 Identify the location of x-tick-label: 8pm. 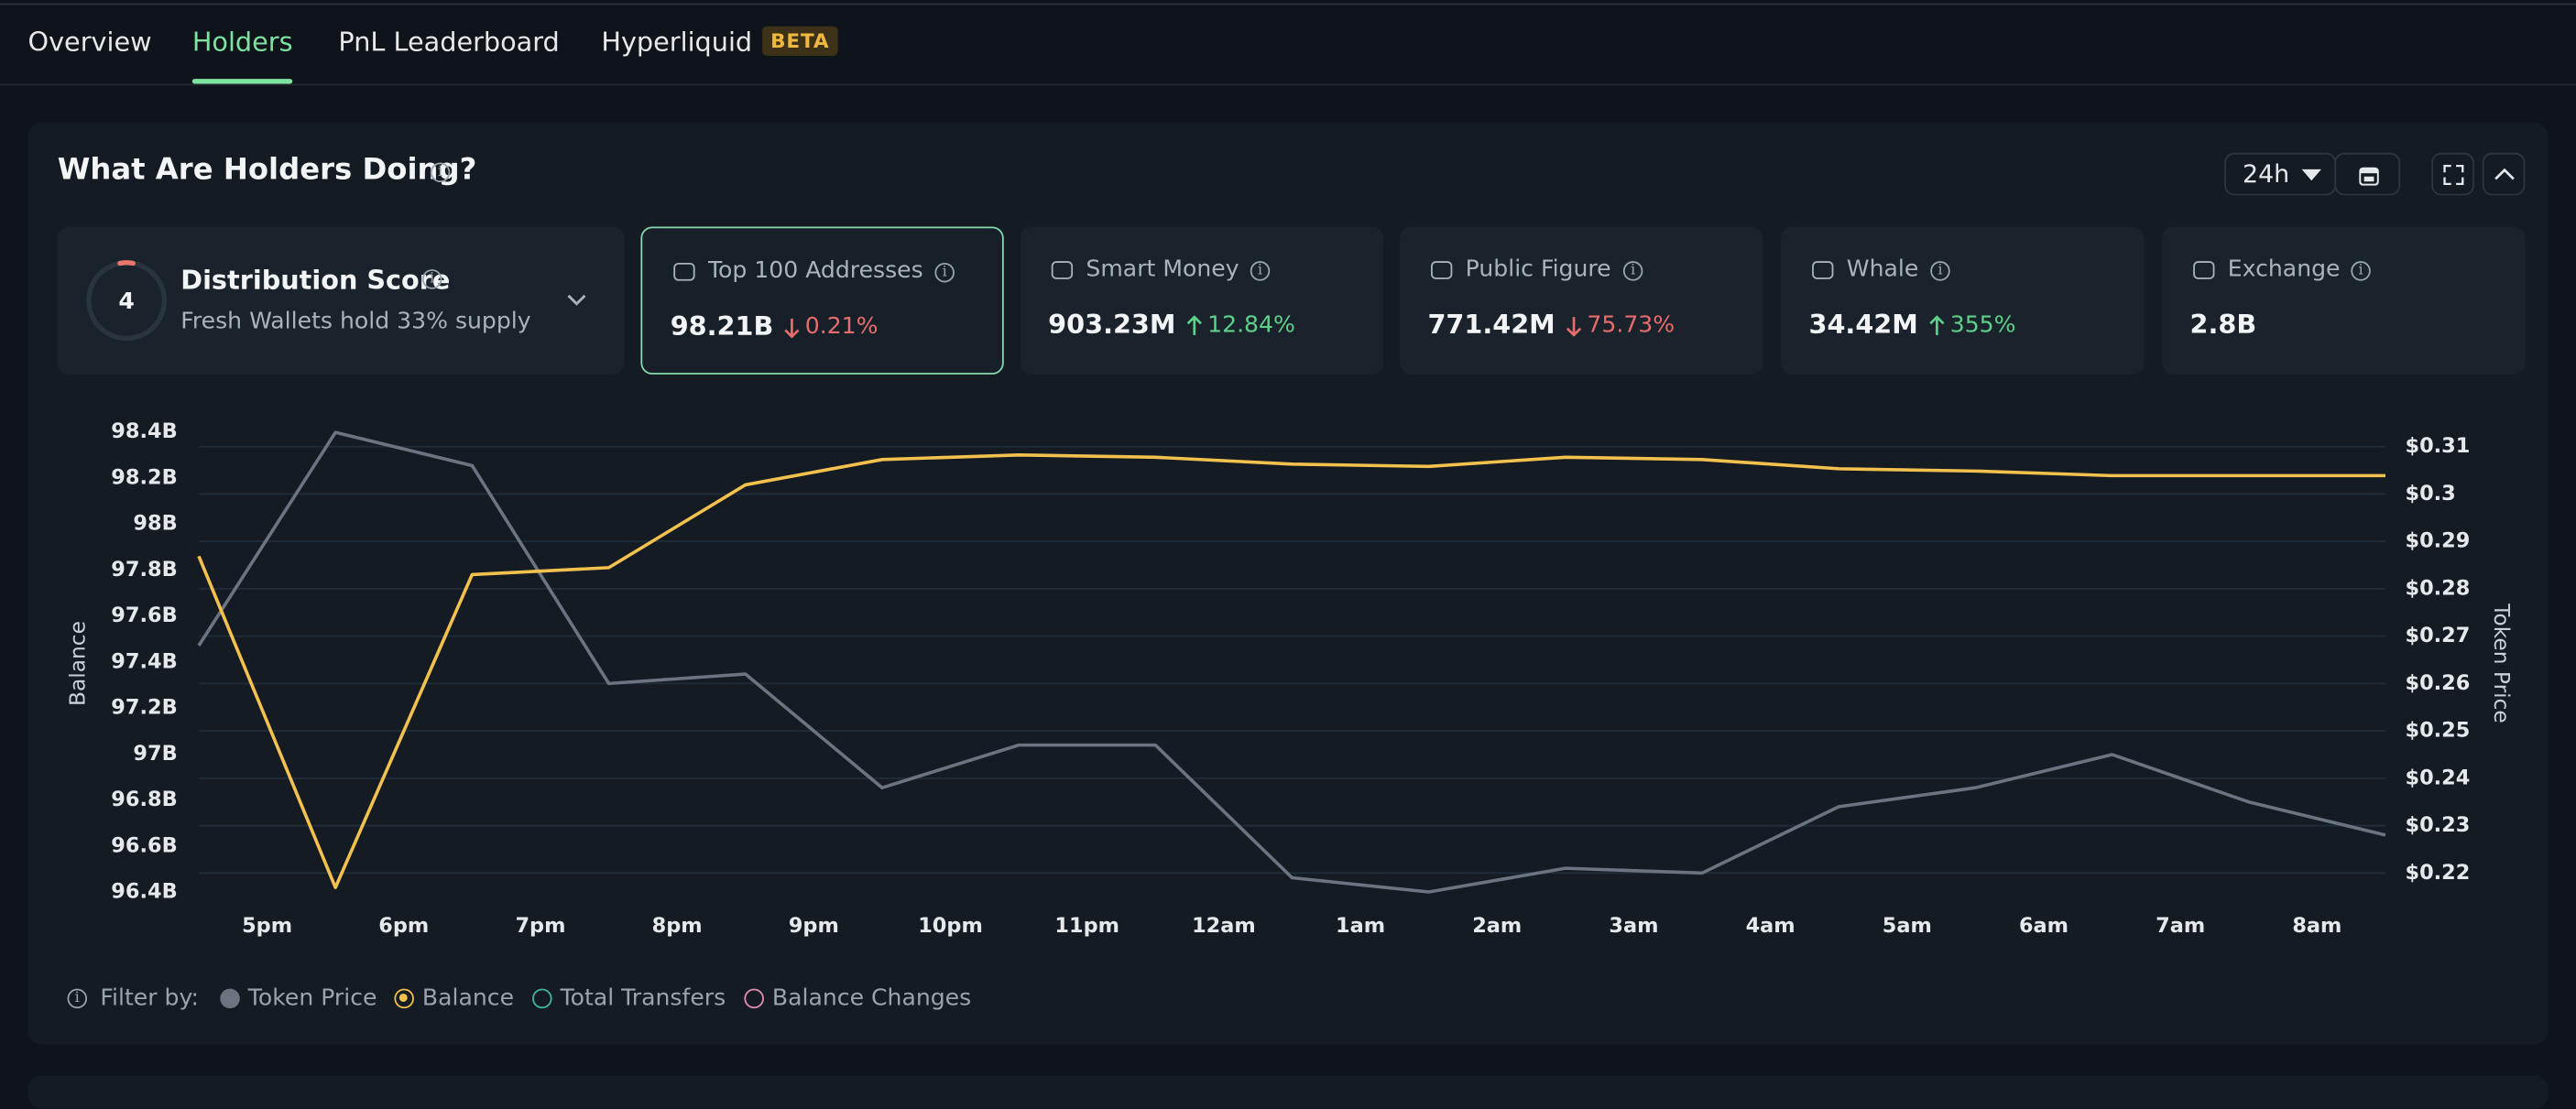
(677, 926).